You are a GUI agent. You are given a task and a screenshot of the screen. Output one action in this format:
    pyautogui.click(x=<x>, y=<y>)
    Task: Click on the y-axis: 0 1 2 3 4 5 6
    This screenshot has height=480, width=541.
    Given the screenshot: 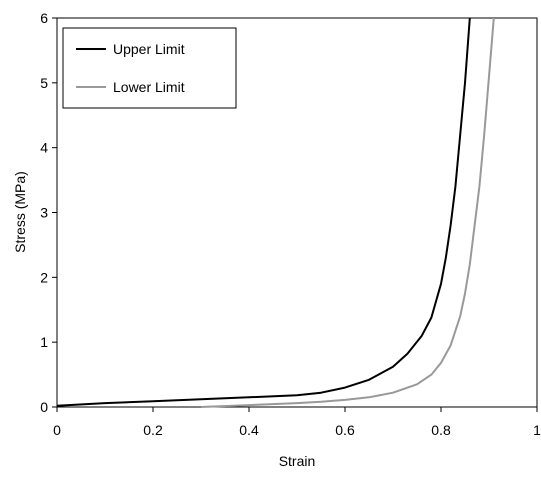 What is the action you would take?
    pyautogui.click(x=48, y=212)
    